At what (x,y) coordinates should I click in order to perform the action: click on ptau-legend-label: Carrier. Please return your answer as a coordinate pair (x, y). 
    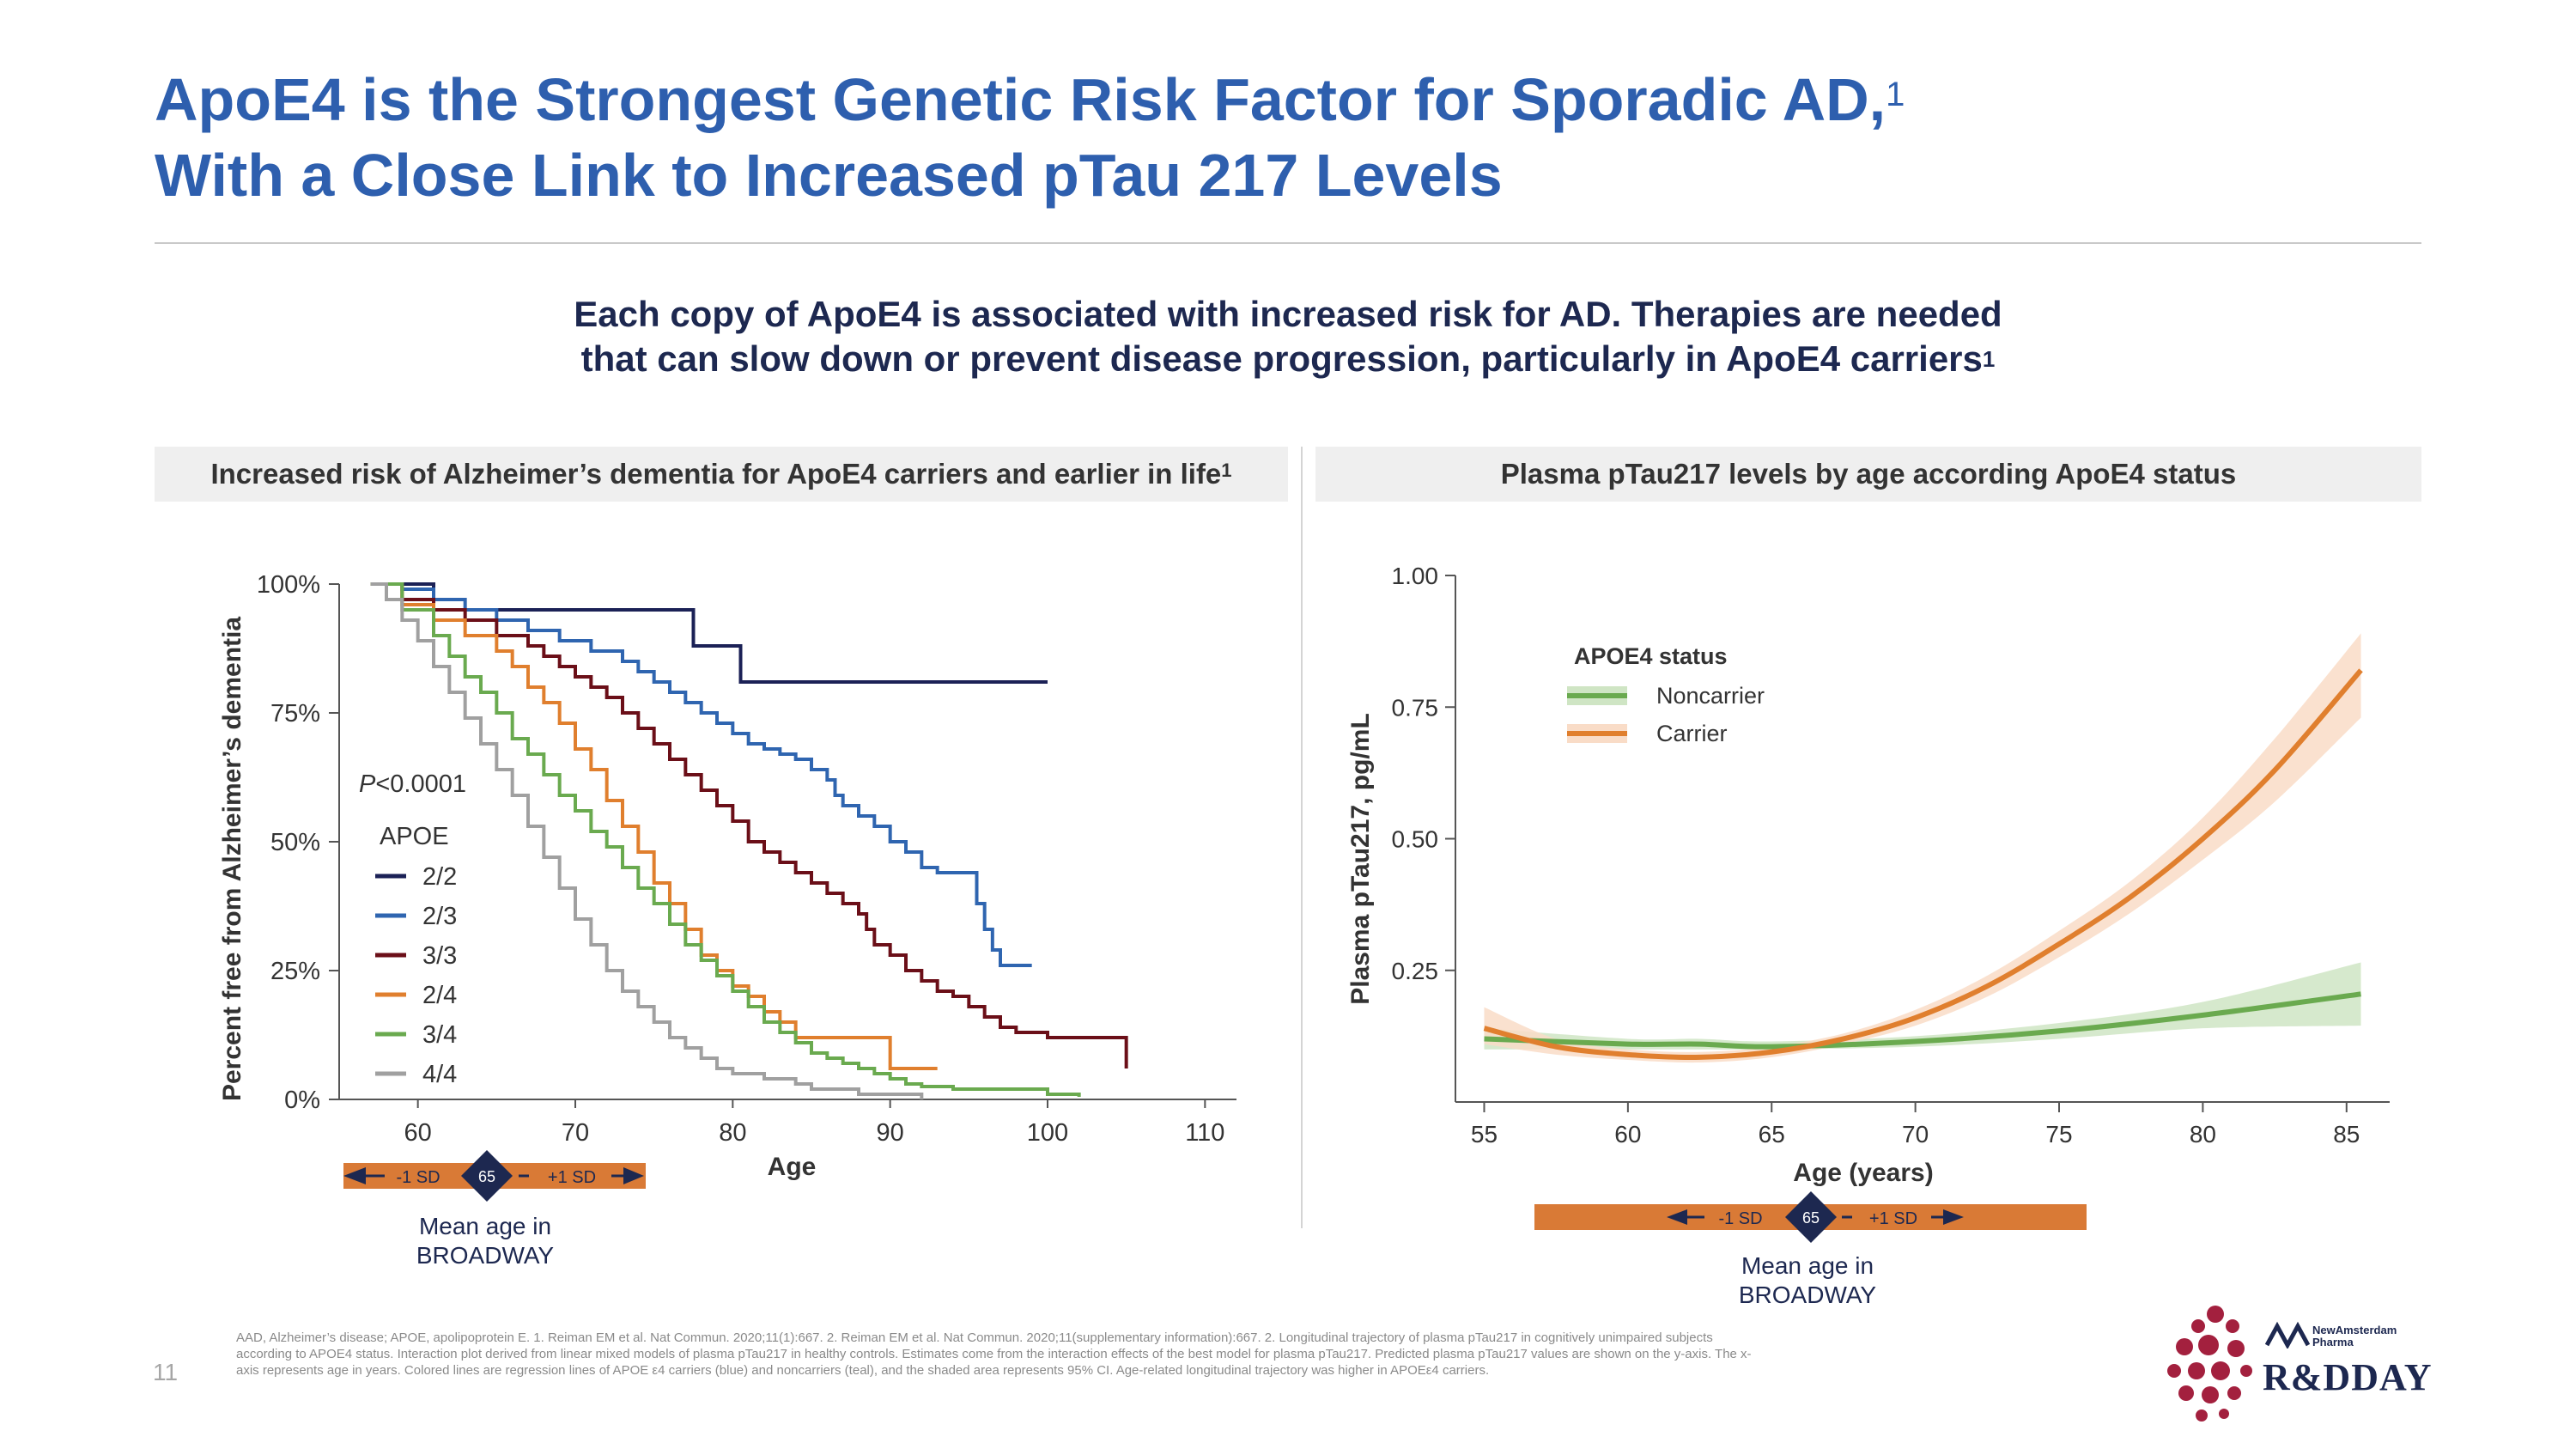
    Looking at the image, I should click on (1692, 733).